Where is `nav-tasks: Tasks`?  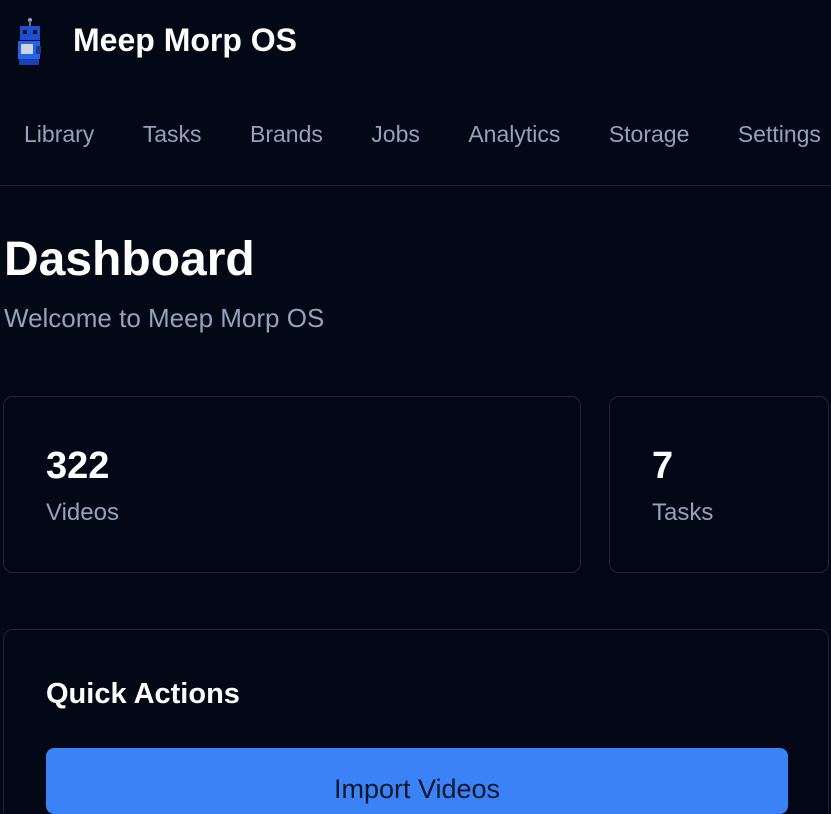 nav-tasks: Tasks is located at coordinates (172, 134).